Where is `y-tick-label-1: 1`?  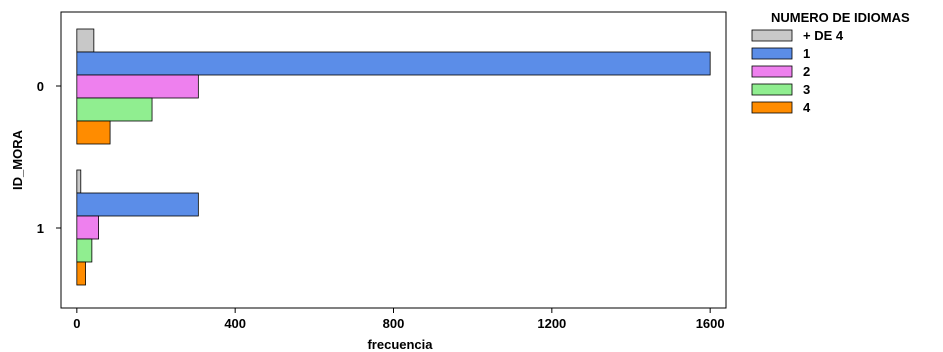
y-tick-label-1: 1 is located at coordinates (40, 228).